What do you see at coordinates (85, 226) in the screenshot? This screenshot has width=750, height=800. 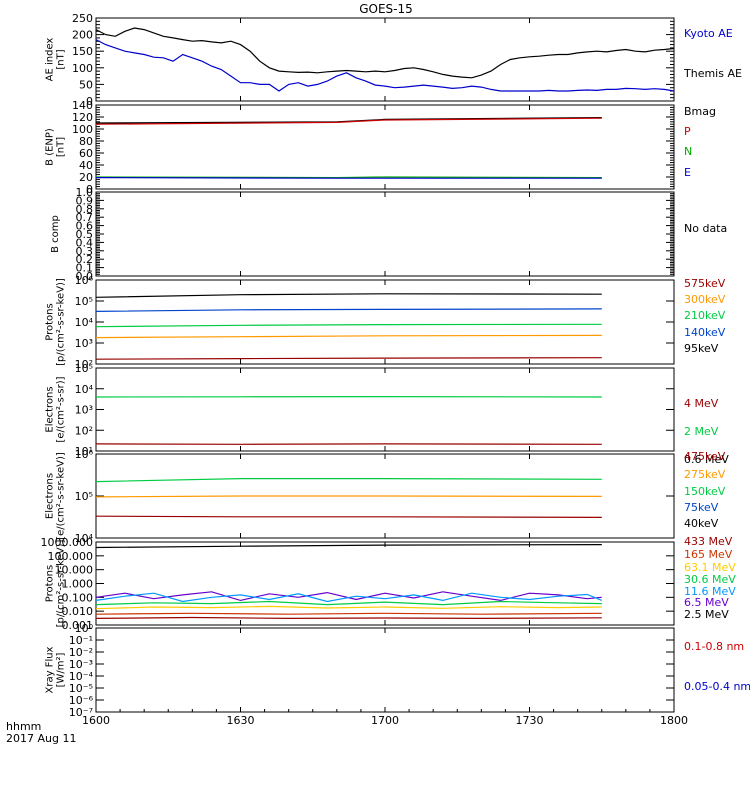 I see `y-tick-label: 0.6` at bounding box center [85, 226].